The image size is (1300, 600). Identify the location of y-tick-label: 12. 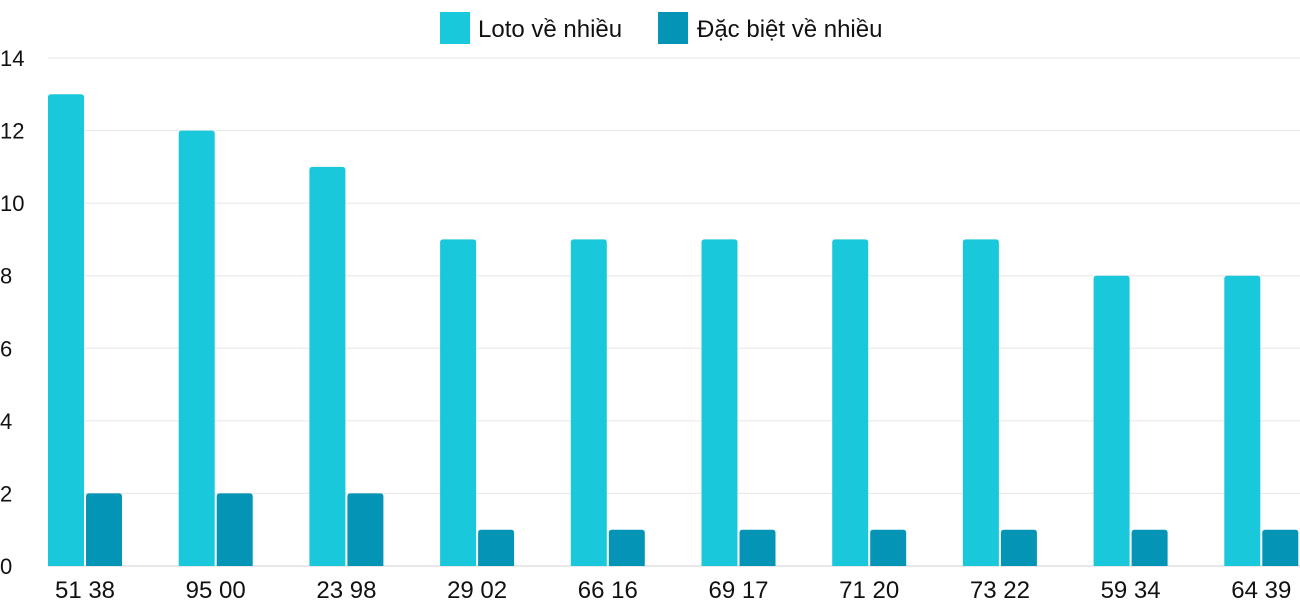
(12, 131).